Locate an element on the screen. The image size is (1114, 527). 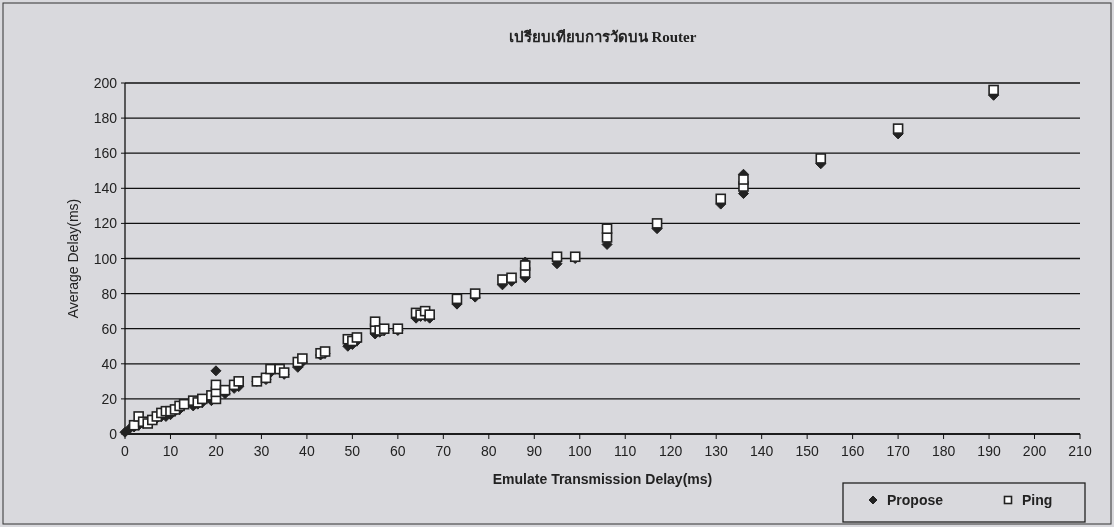
x-tick-label: 60 is located at coordinates (398, 451).